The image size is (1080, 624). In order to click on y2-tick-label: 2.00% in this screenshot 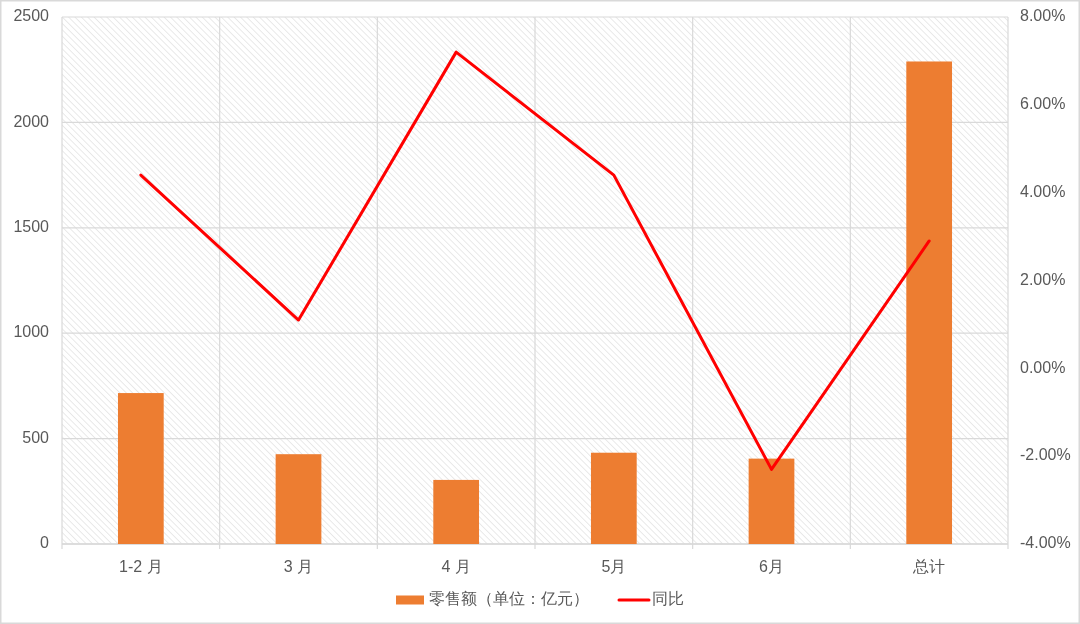, I will do `click(1043, 279)`.